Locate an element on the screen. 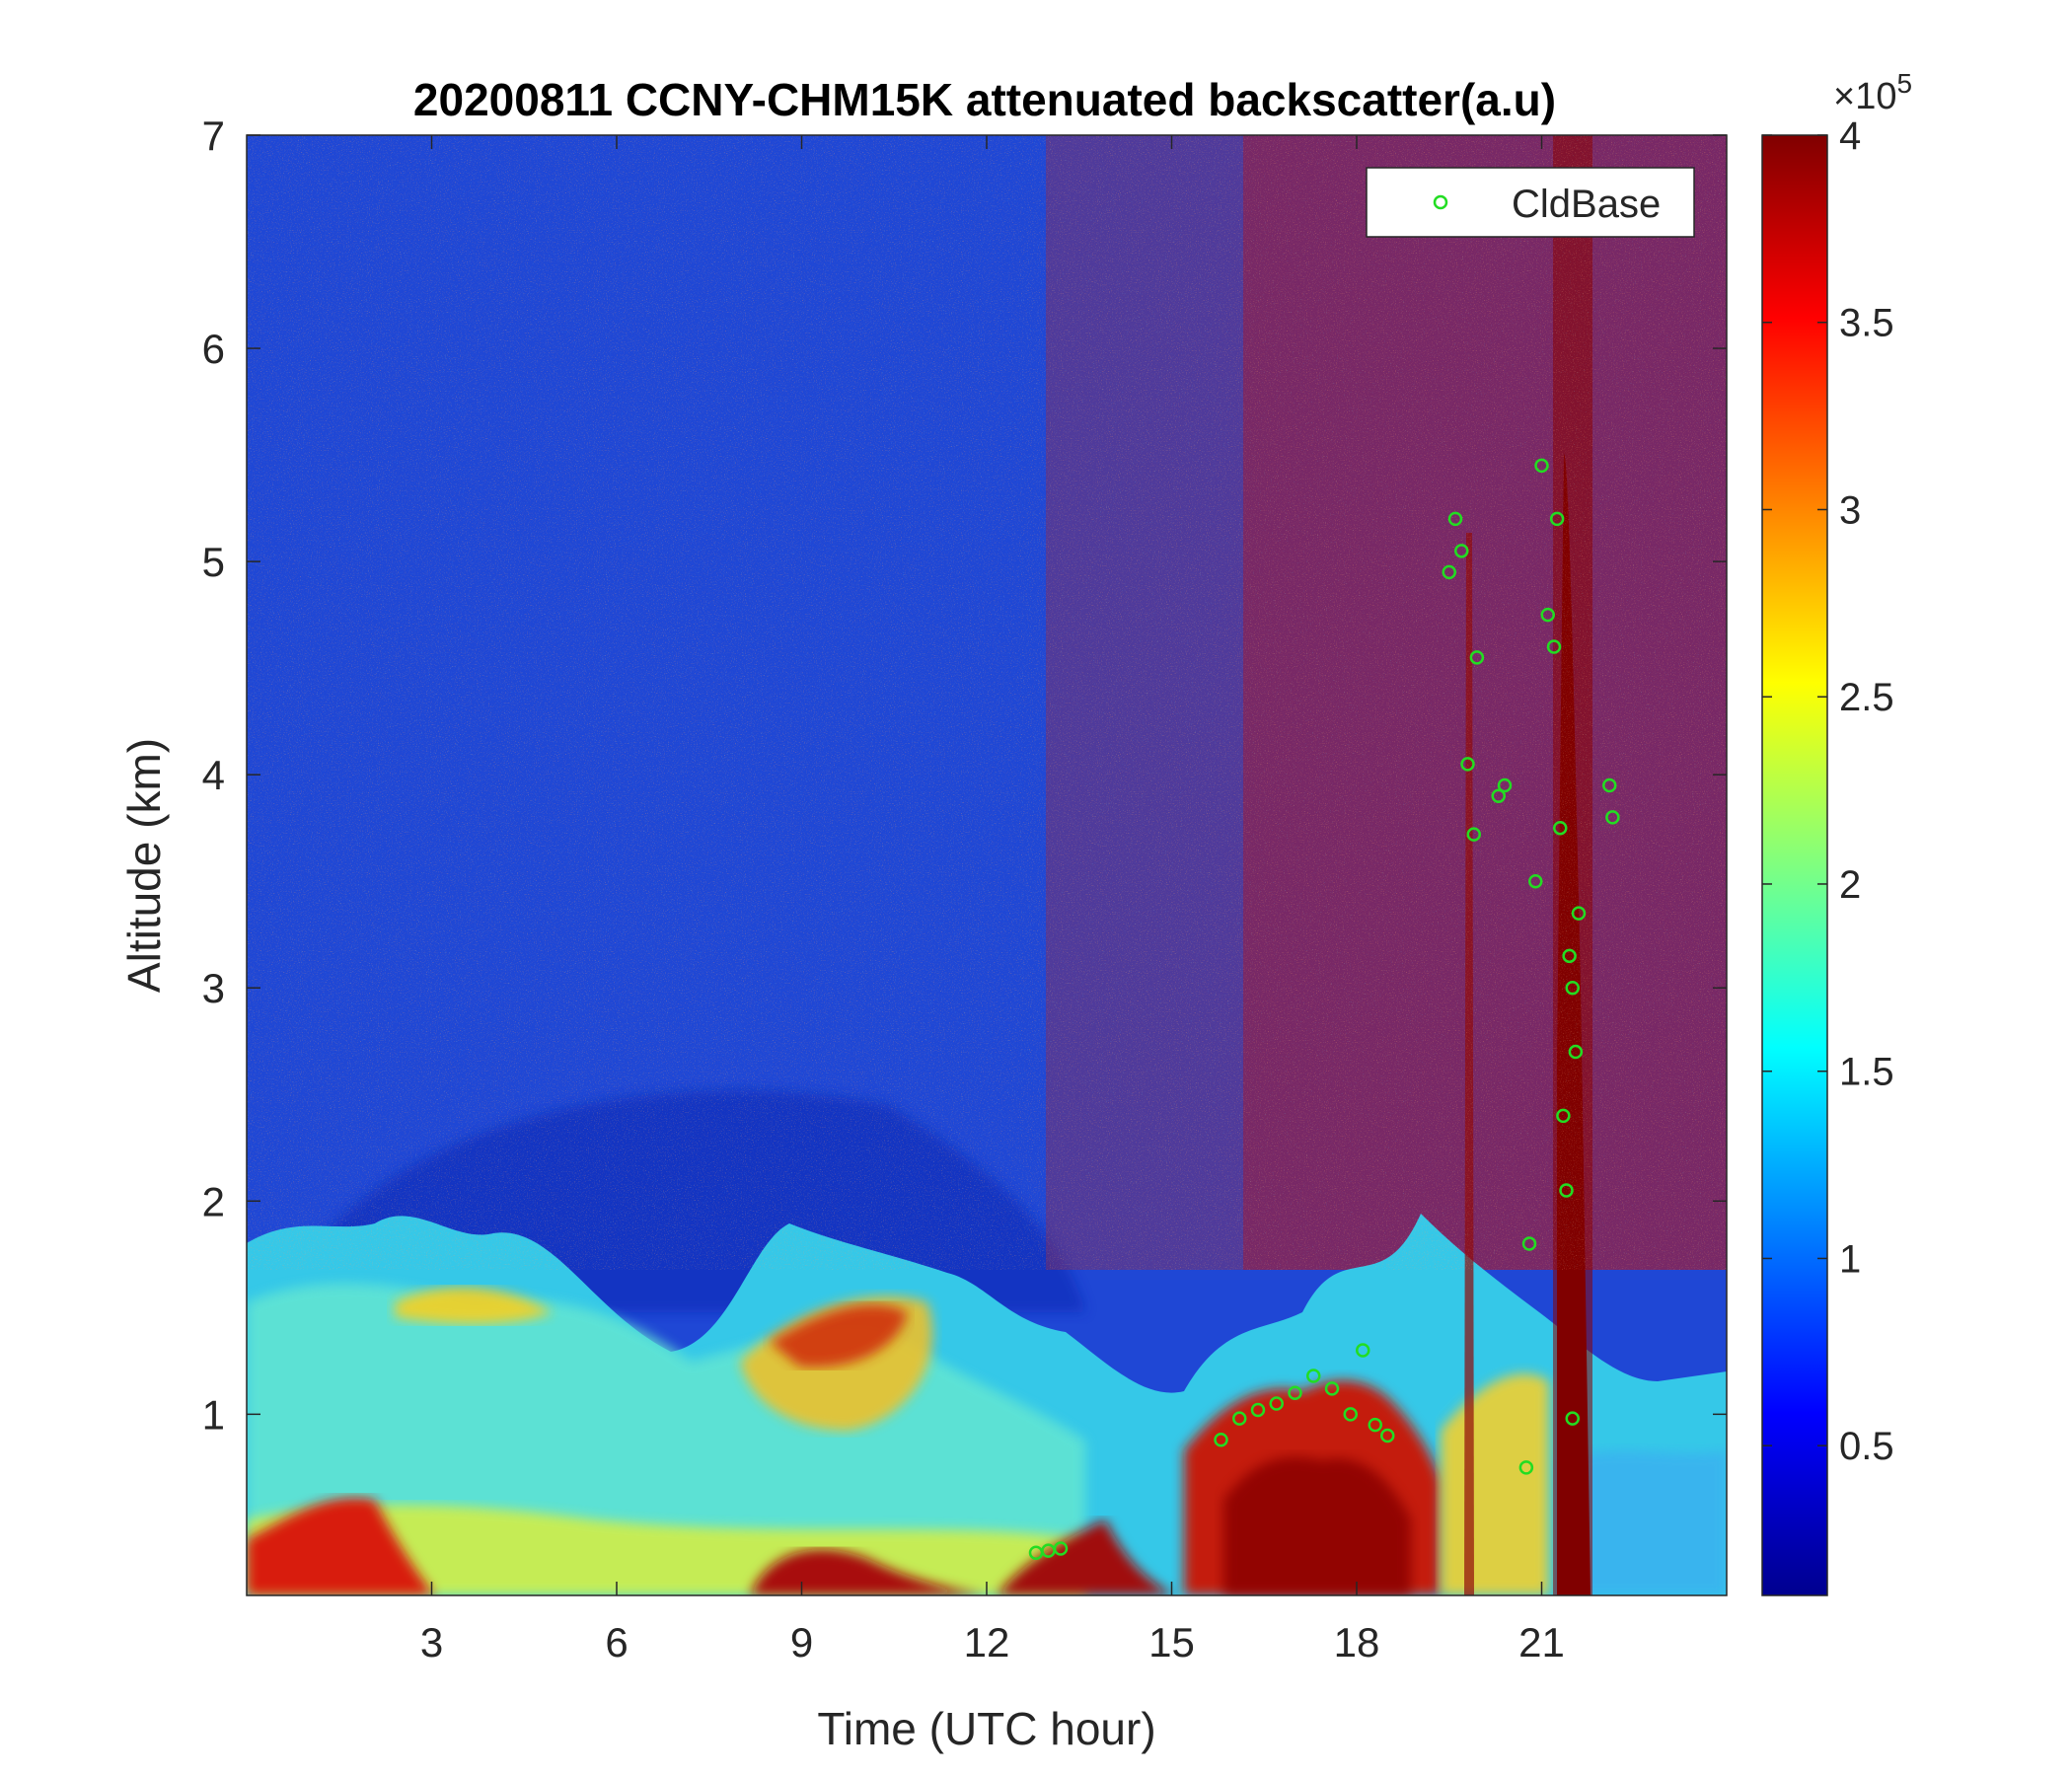  y-tick-label: 7 is located at coordinates (214, 136).